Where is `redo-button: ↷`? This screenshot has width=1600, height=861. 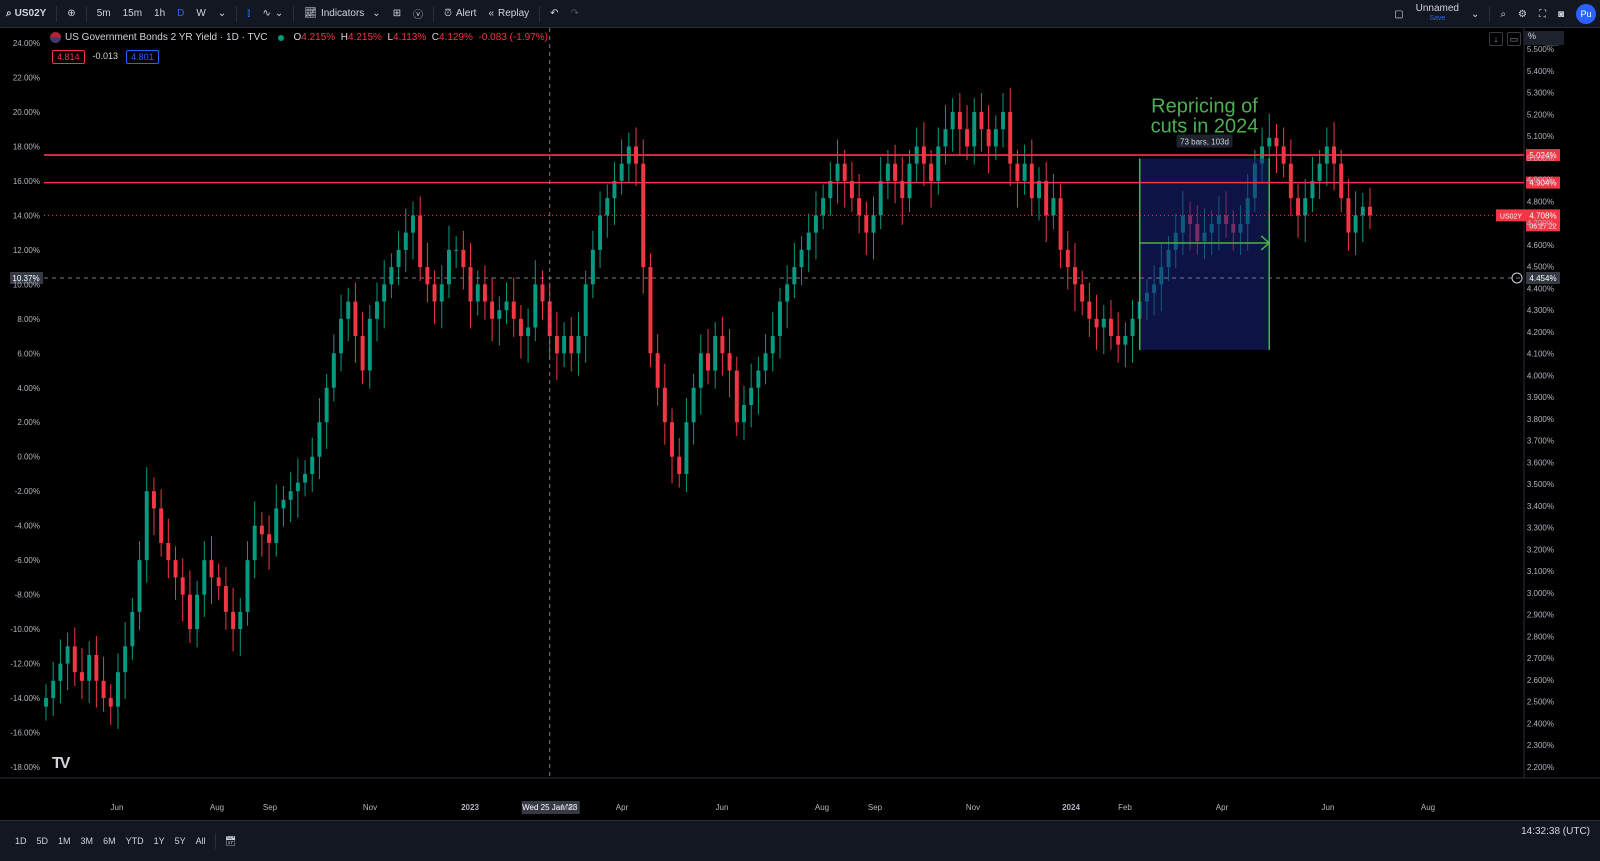 redo-button: ↷ is located at coordinates (575, 14).